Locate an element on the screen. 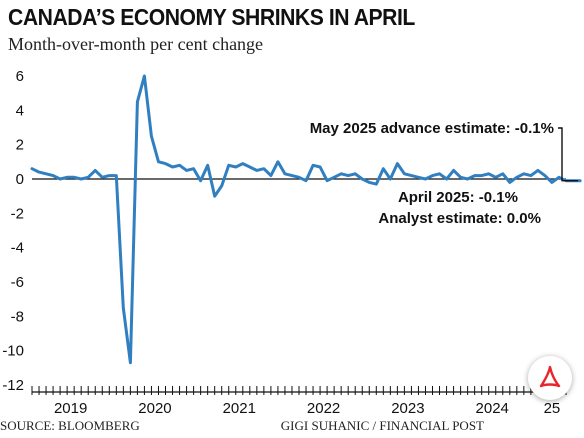 This screenshot has height=438, width=584. x-year-label: 25 is located at coordinates (552, 408).